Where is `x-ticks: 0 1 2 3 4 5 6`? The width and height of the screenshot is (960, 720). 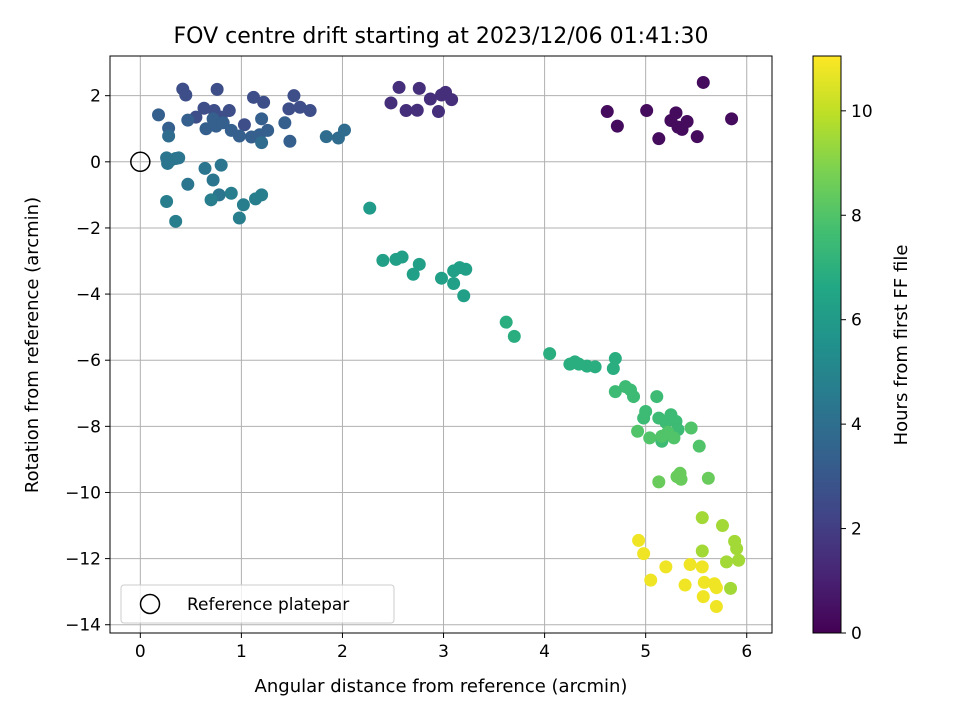
x-ticks: 0 1 2 3 4 5 6 is located at coordinates (443, 647).